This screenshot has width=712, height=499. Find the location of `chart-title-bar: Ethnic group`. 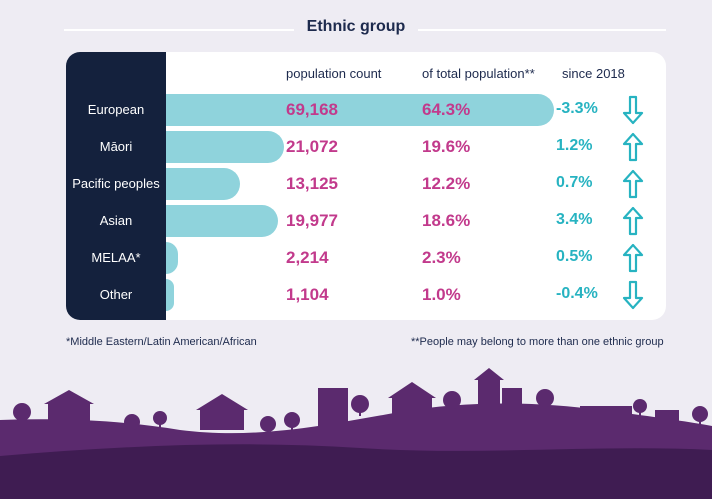

chart-title-bar: Ethnic group is located at coordinates (356, 30).